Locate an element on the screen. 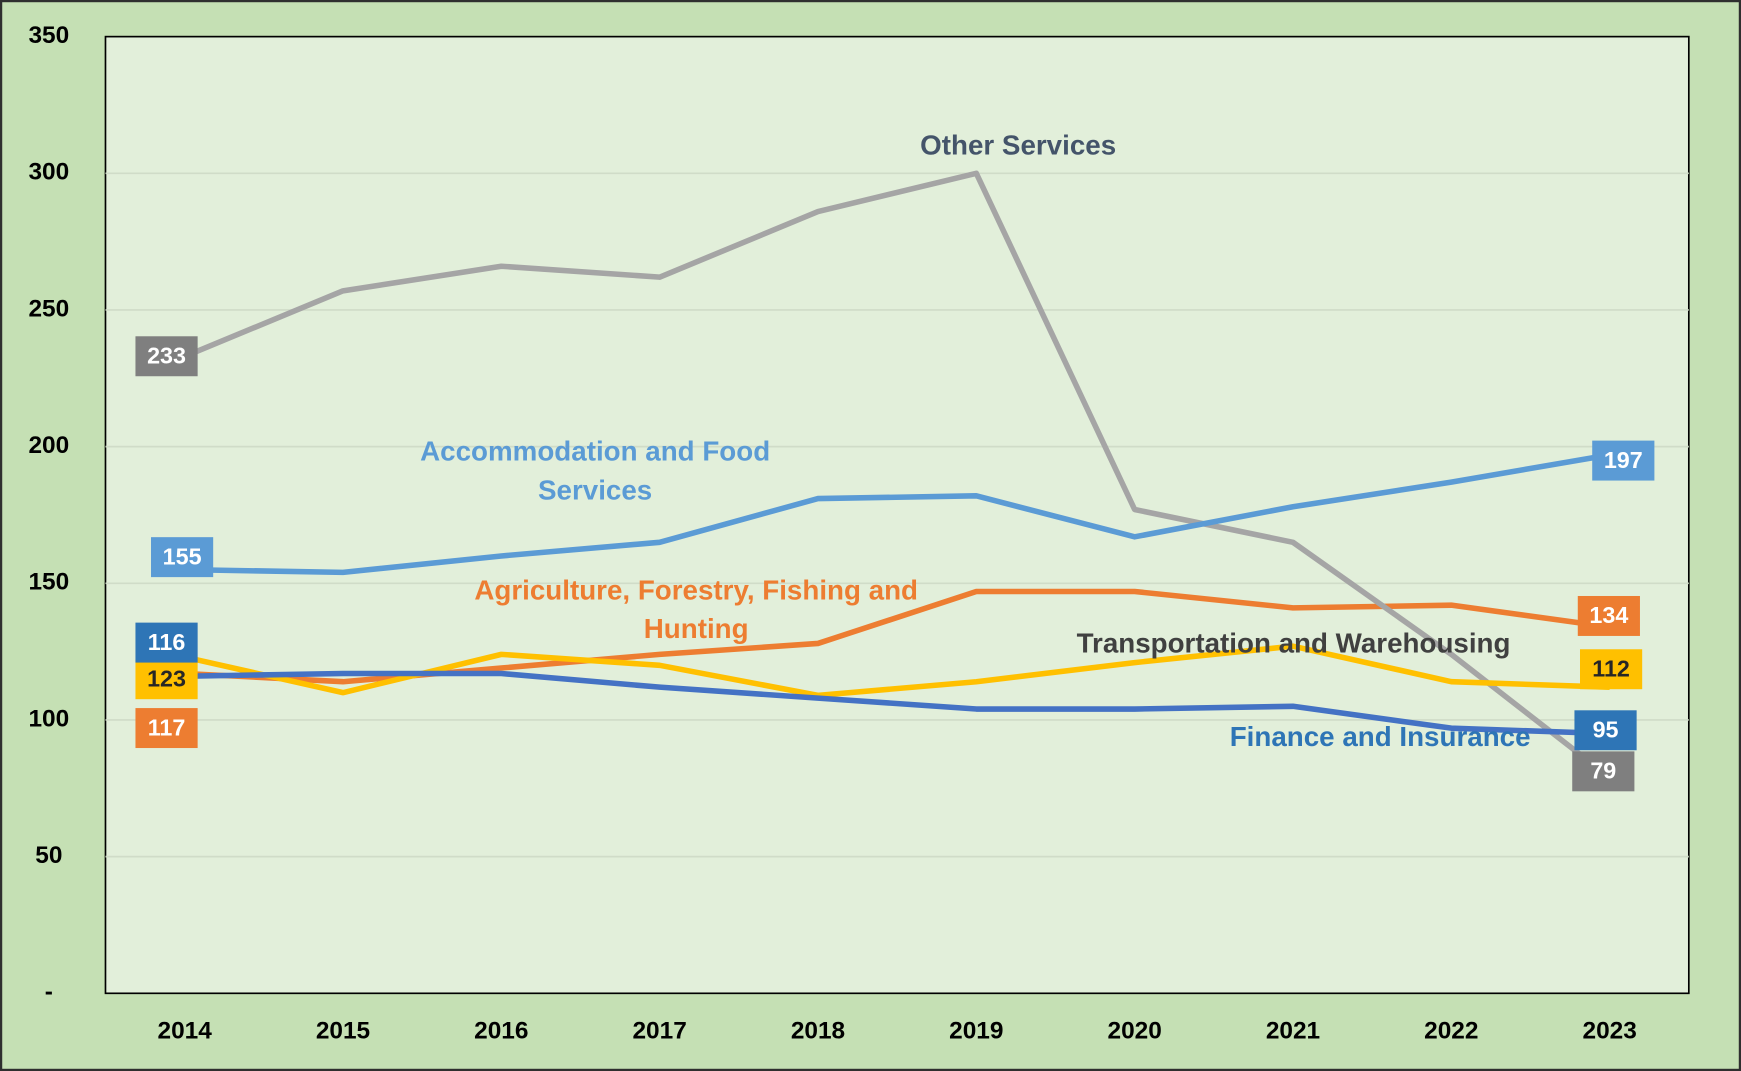  data-label: 155 is located at coordinates (182, 556).